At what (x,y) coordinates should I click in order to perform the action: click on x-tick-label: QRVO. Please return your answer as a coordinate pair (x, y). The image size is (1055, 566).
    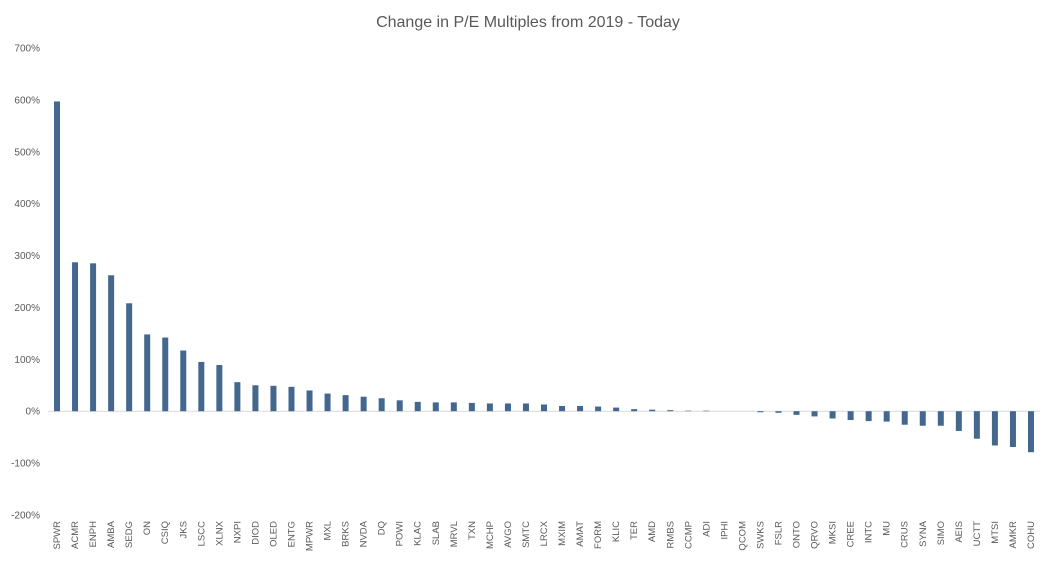
    Looking at the image, I should click on (815, 535).